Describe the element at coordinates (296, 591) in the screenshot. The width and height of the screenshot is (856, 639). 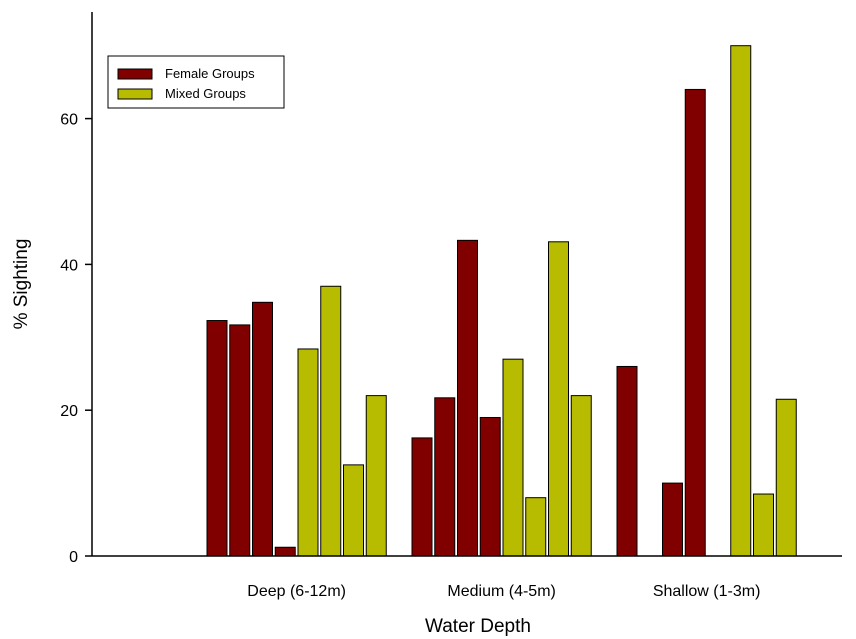
I see `x-category-label: Deep (6-12m)` at that location.